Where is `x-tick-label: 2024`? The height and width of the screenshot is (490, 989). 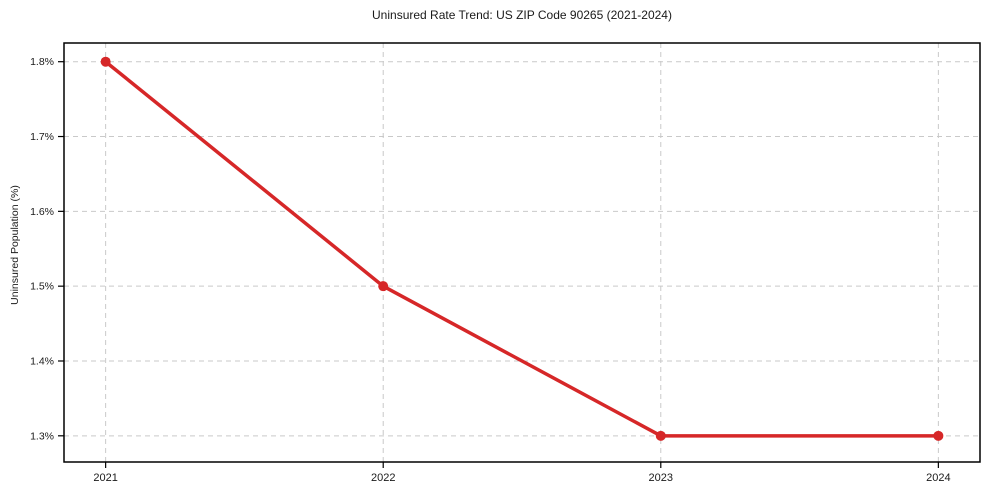
x-tick-label: 2024 is located at coordinates (938, 478).